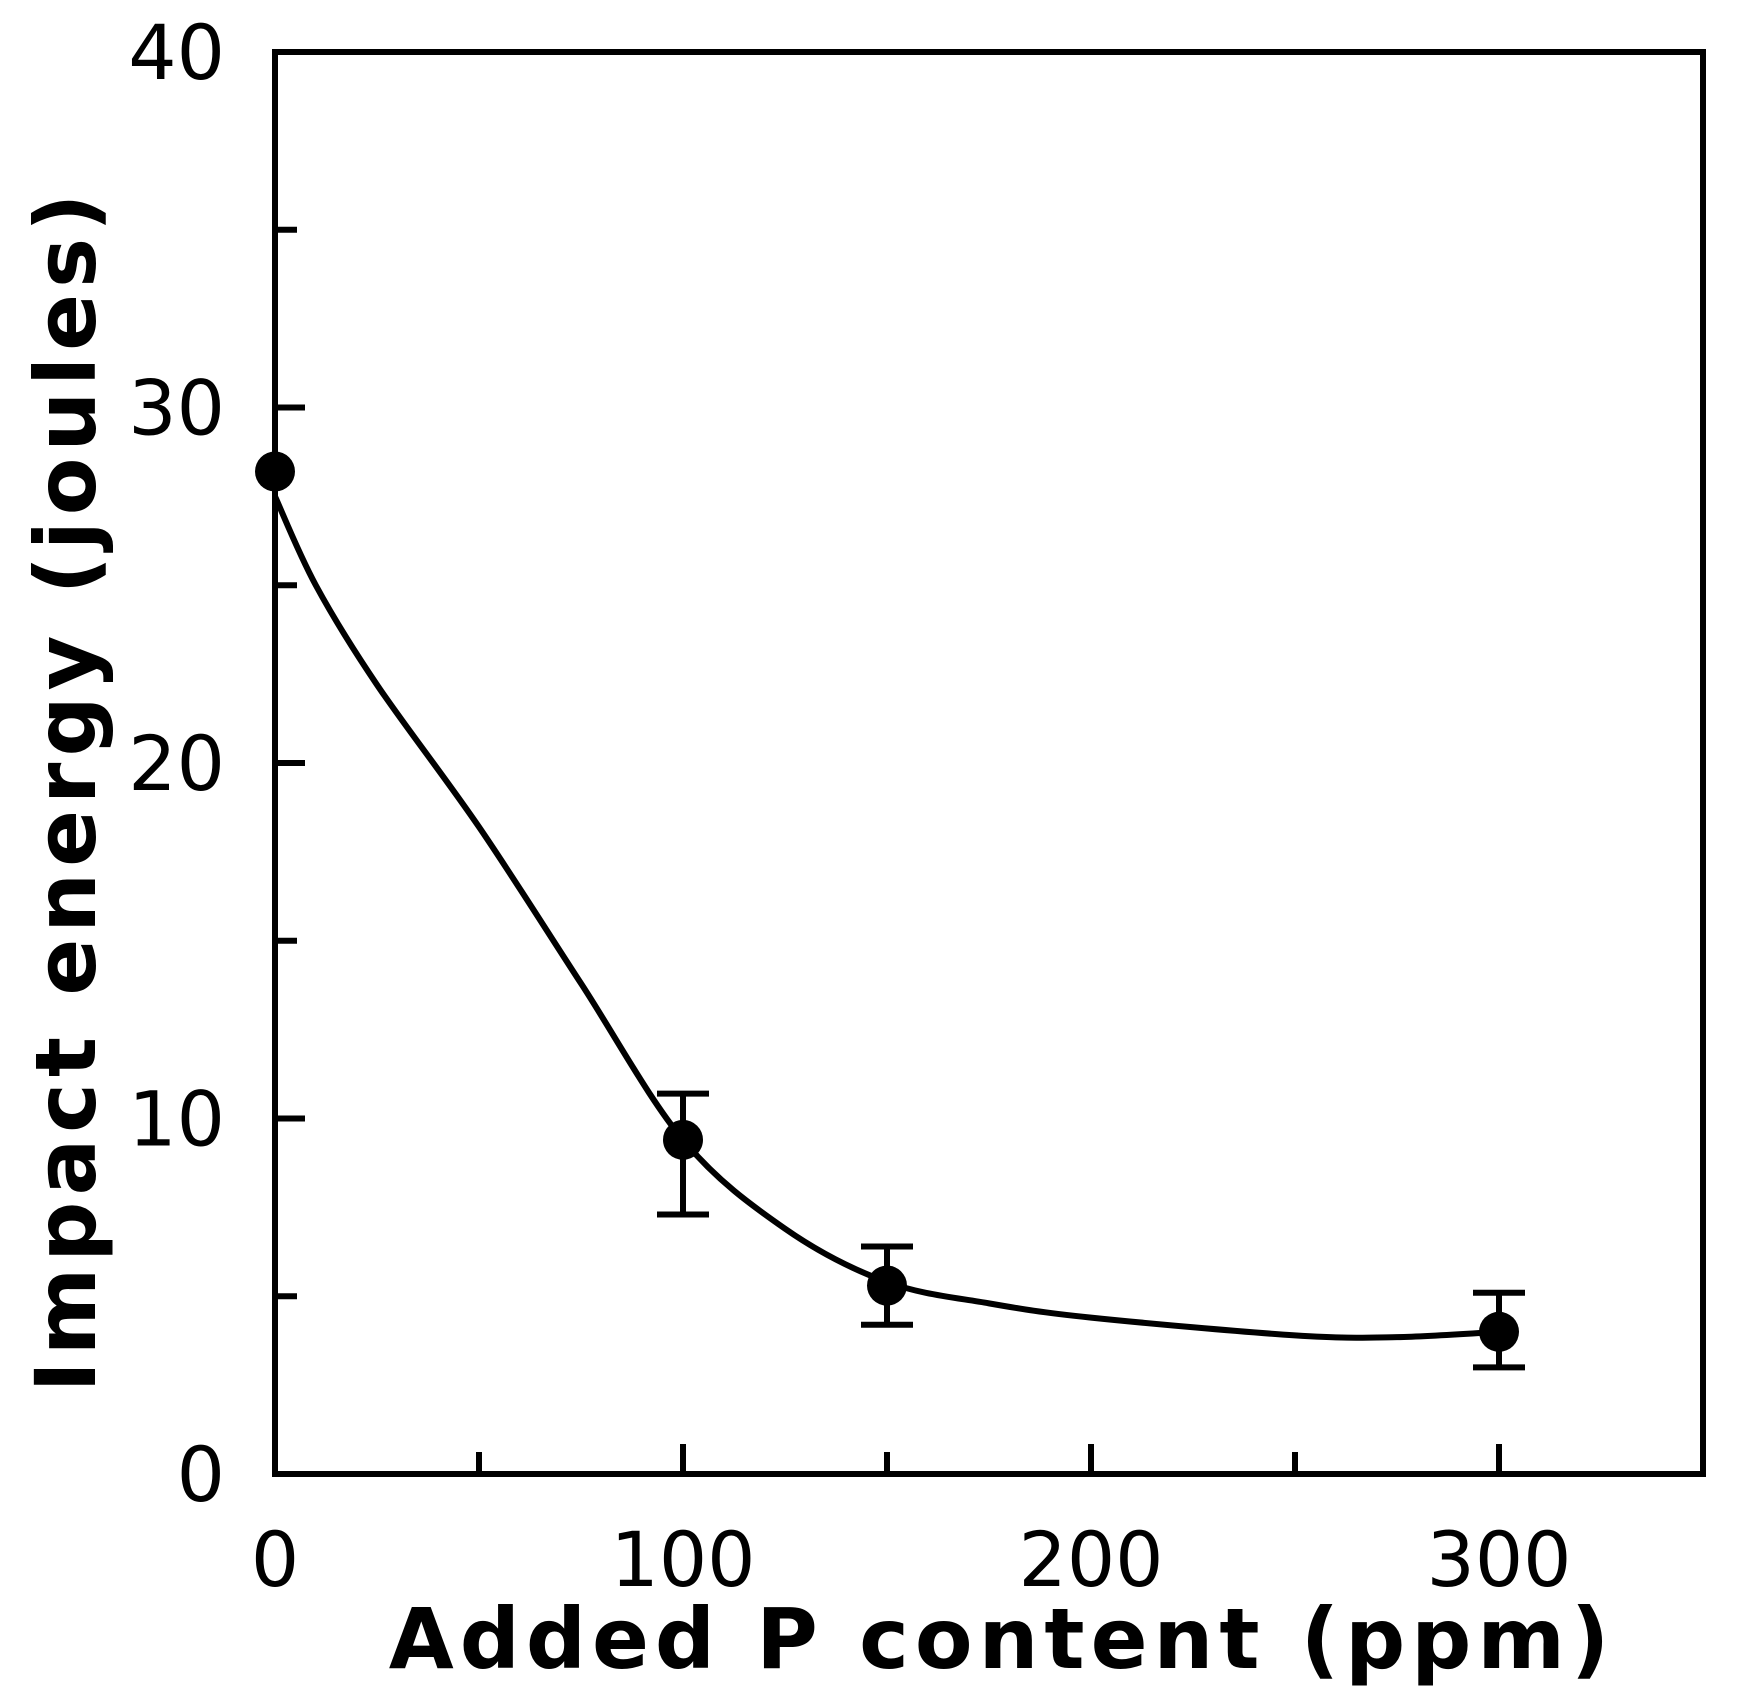 The image size is (1744, 1700). What do you see at coordinates (911, 1524) in the screenshot?
I see `x-axis-ticks: 0 100 200 300` at bounding box center [911, 1524].